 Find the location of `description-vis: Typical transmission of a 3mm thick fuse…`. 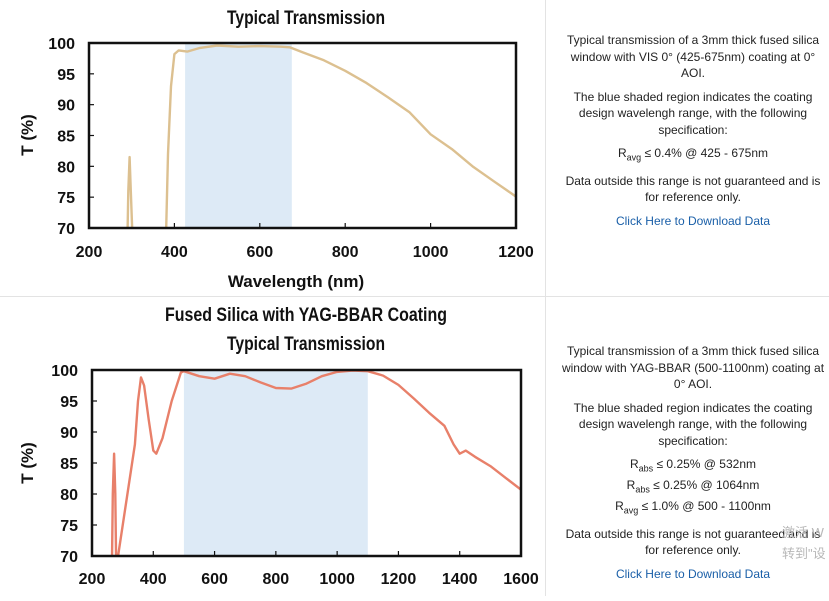

description-vis: Typical transmission of a 3mm thick fuse… is located at coordinates (693, 134).